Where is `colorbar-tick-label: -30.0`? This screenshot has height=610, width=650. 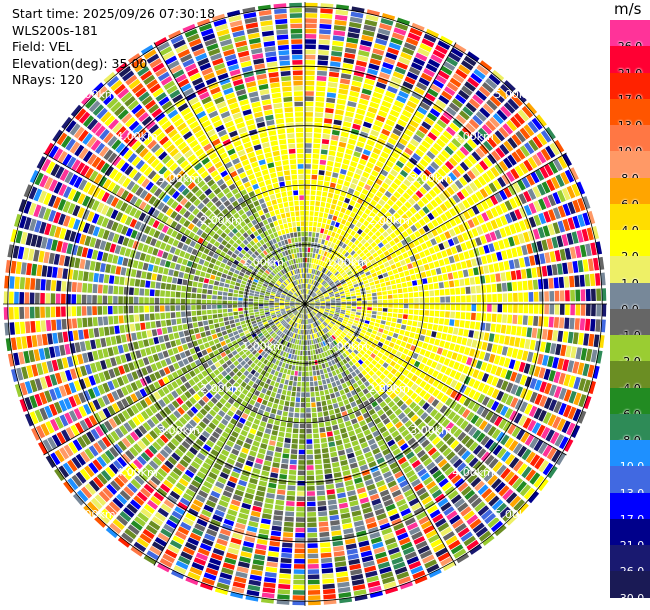
colorbar-tick-label: -30.0 is located at coordinates (630, 598).